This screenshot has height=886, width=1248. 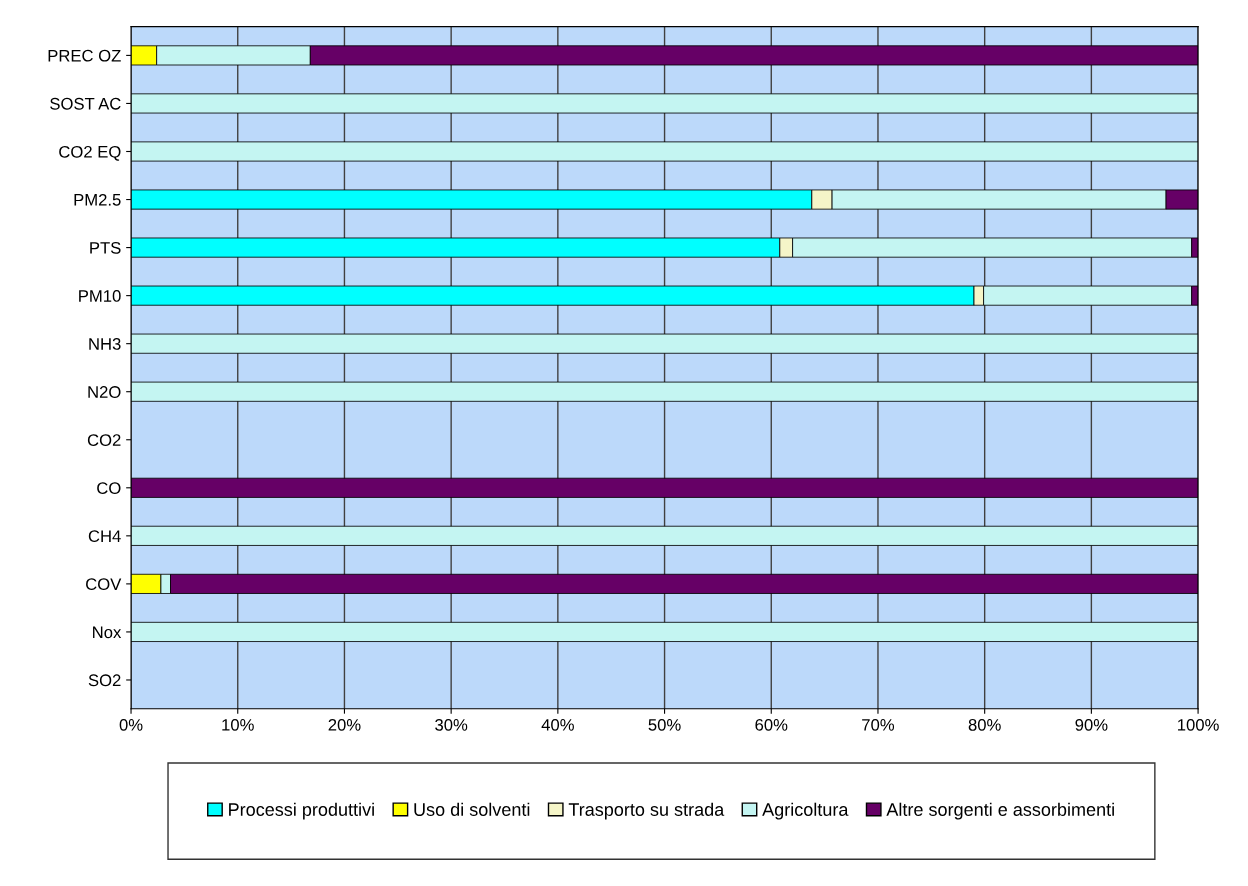 I want to click on y-tick-label: PTS, so click(x=105, y=247).